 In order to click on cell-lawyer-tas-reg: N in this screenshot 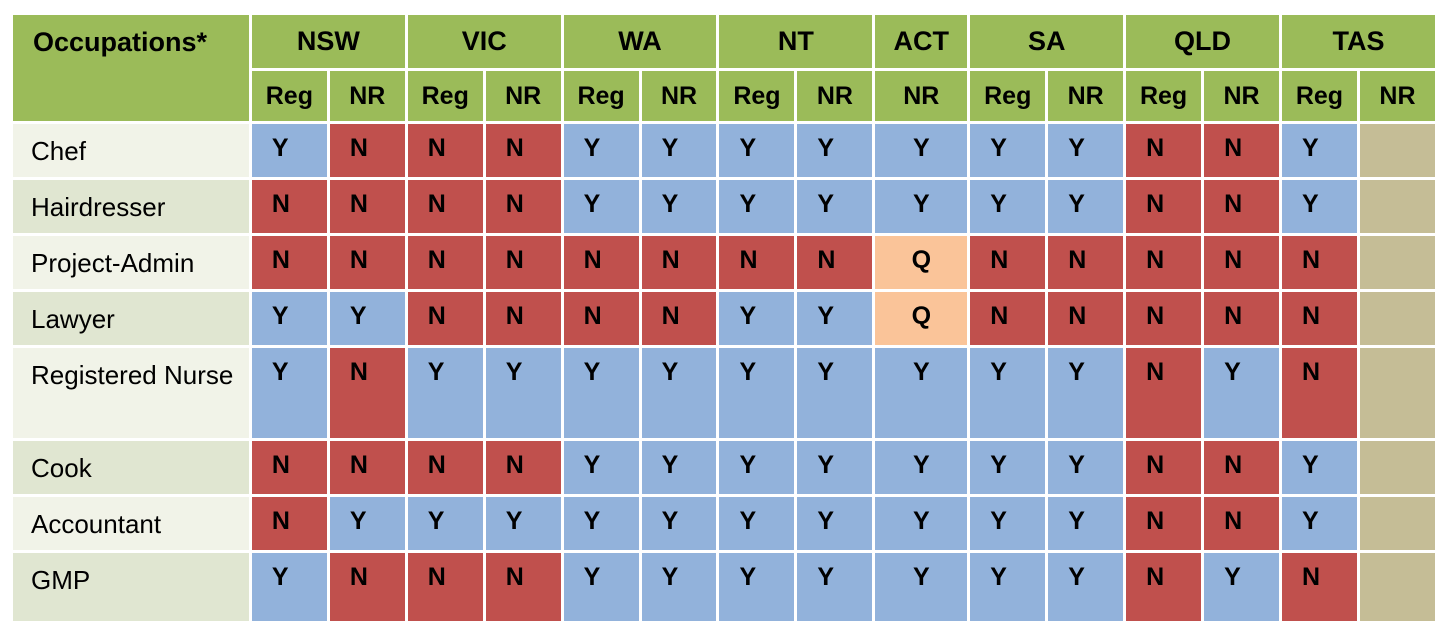, I will do `click(1319, 318)`.